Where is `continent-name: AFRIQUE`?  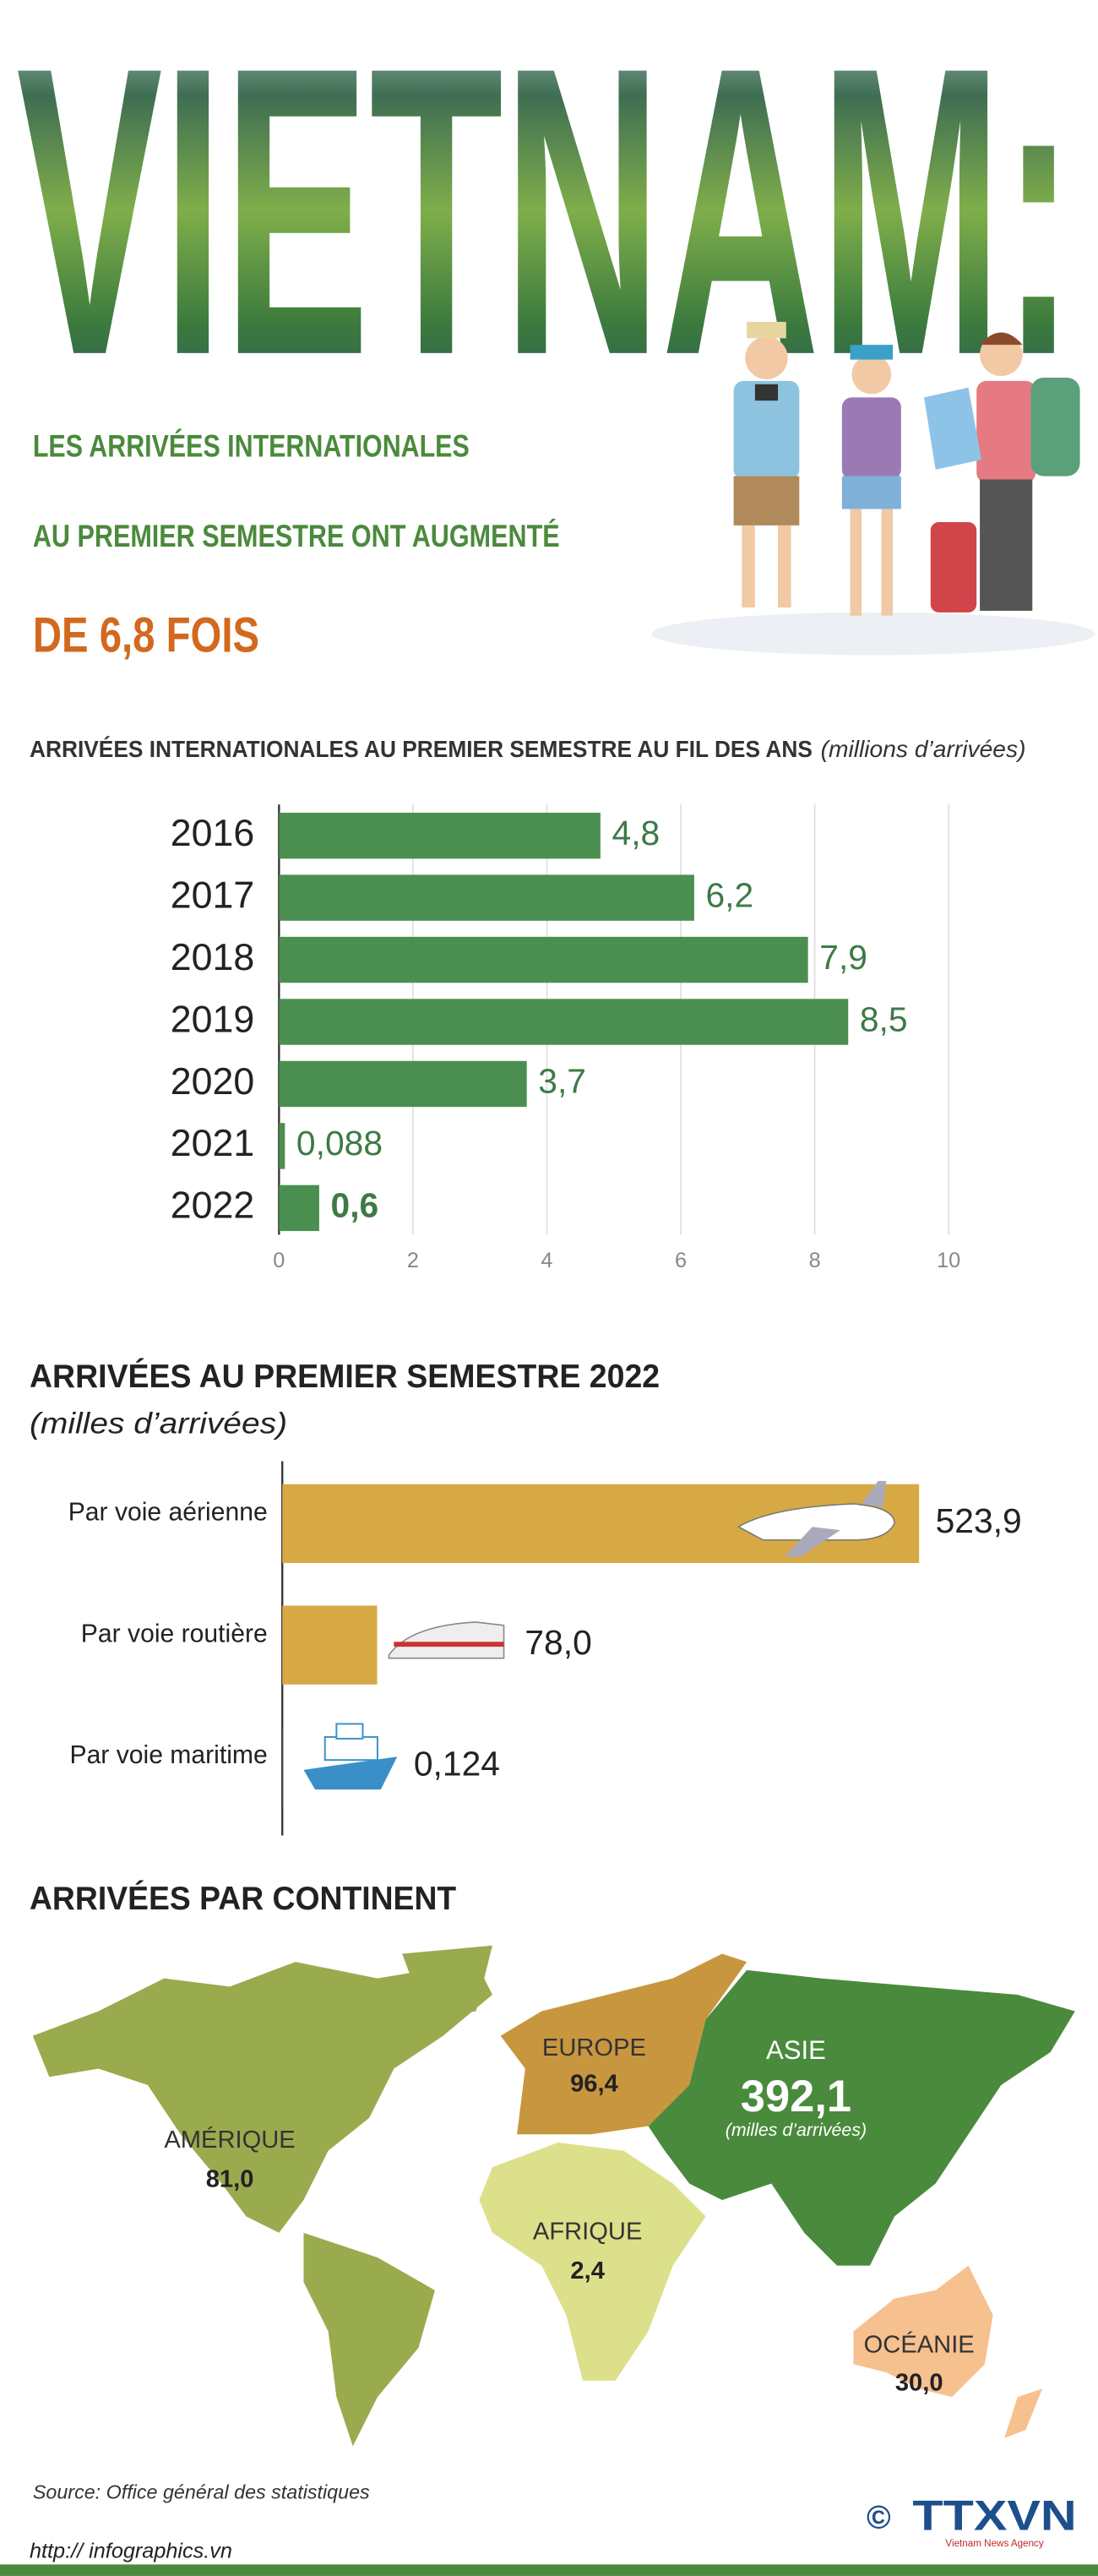
continent-name: AFRIQUE is located at coordinates (587, 2232).